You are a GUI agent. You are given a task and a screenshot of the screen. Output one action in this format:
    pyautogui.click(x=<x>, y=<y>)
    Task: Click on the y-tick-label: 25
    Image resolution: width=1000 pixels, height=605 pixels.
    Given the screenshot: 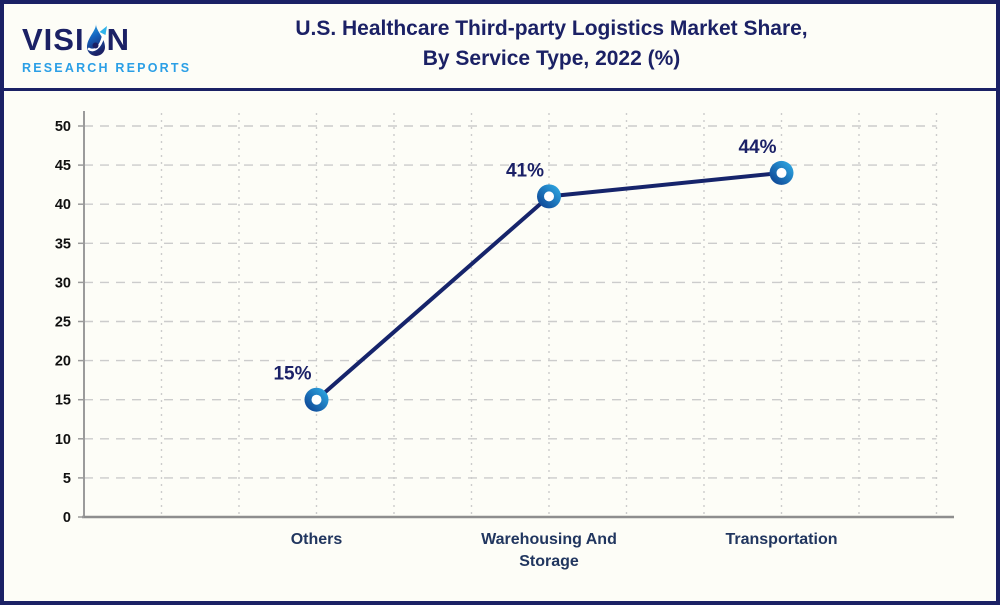 What is the action you would take?
    pyautogui.click(x=63, y=323)
    